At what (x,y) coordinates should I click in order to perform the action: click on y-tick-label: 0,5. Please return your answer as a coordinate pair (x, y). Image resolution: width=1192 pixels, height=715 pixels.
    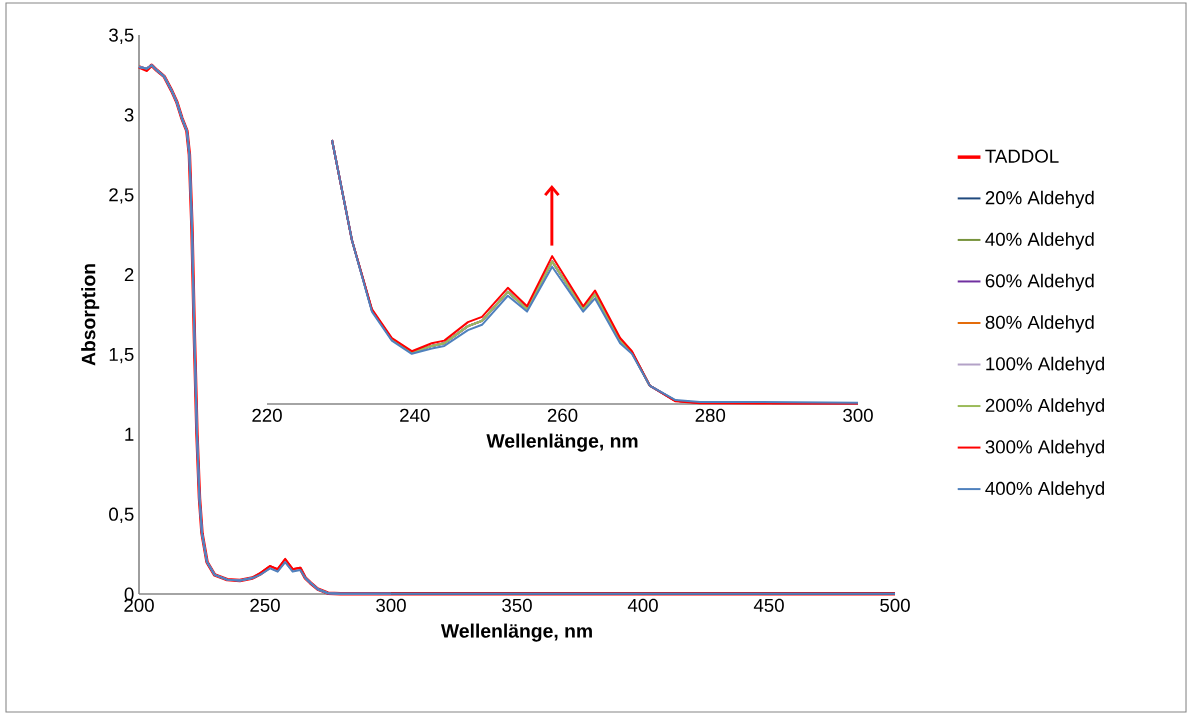
    Looking at the image, I should click on (121, 515).